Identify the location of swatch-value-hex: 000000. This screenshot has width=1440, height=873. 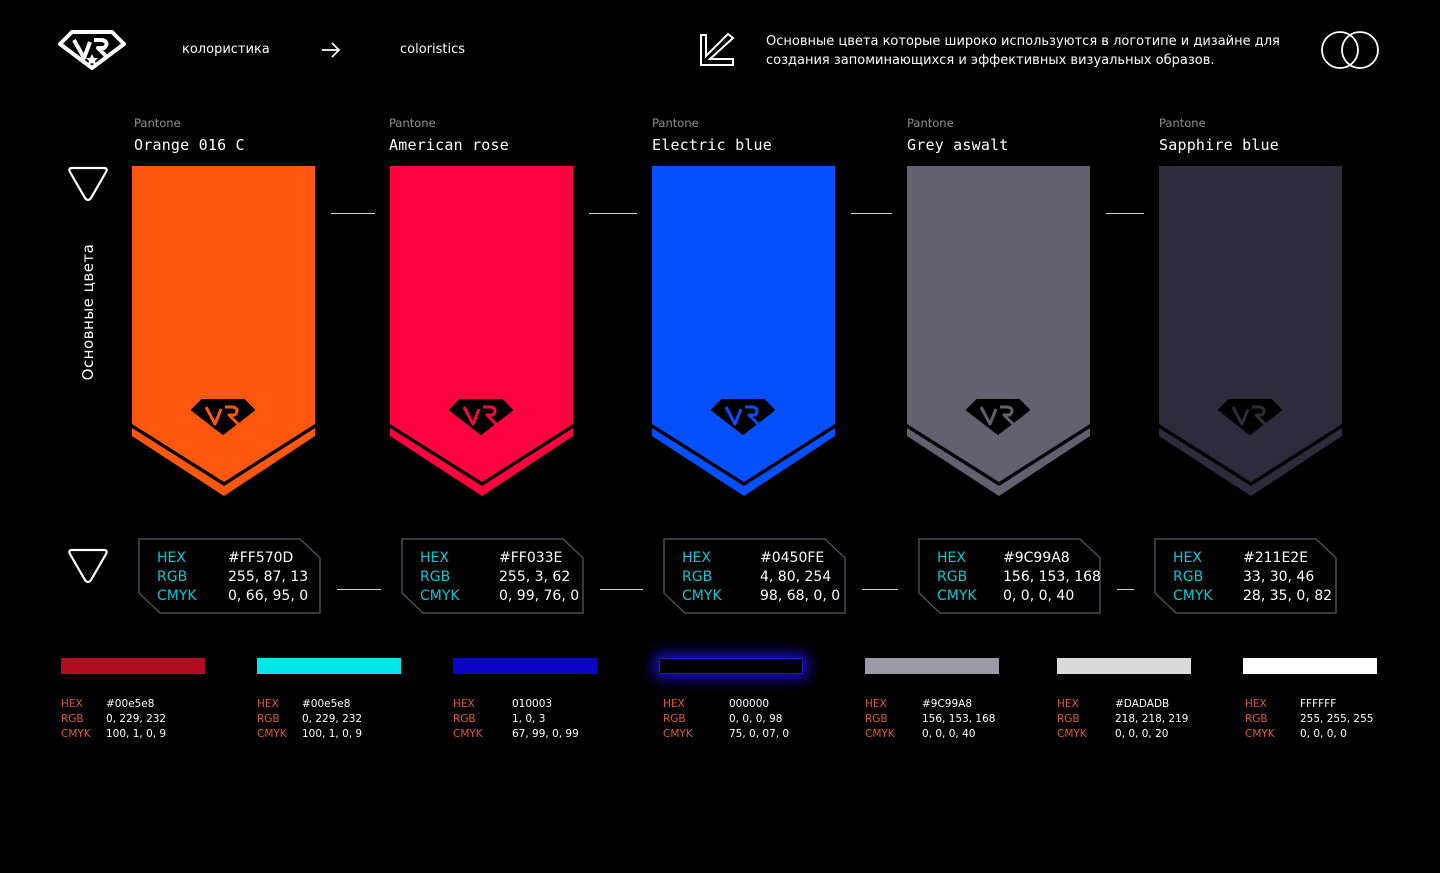
(749, 704).